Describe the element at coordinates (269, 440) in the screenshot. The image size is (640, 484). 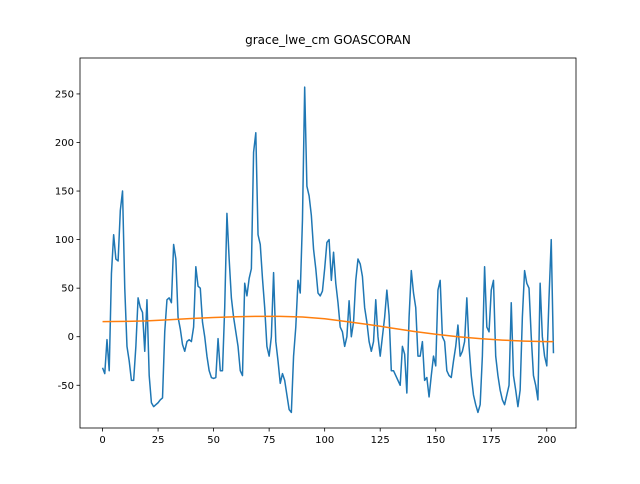
I see `x-tick-label: 75` at that location.